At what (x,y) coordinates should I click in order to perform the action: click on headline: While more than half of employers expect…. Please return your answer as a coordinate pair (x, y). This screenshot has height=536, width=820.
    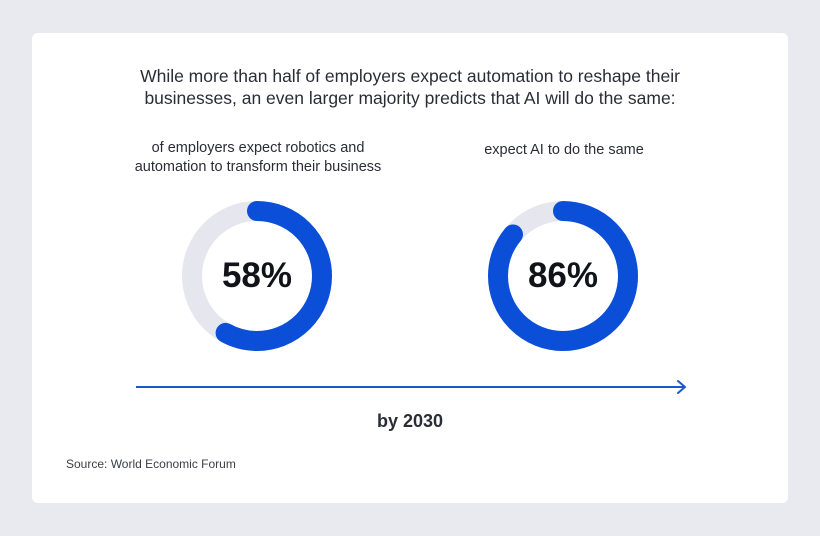
    Looking at the image, I should click on (410, 87).